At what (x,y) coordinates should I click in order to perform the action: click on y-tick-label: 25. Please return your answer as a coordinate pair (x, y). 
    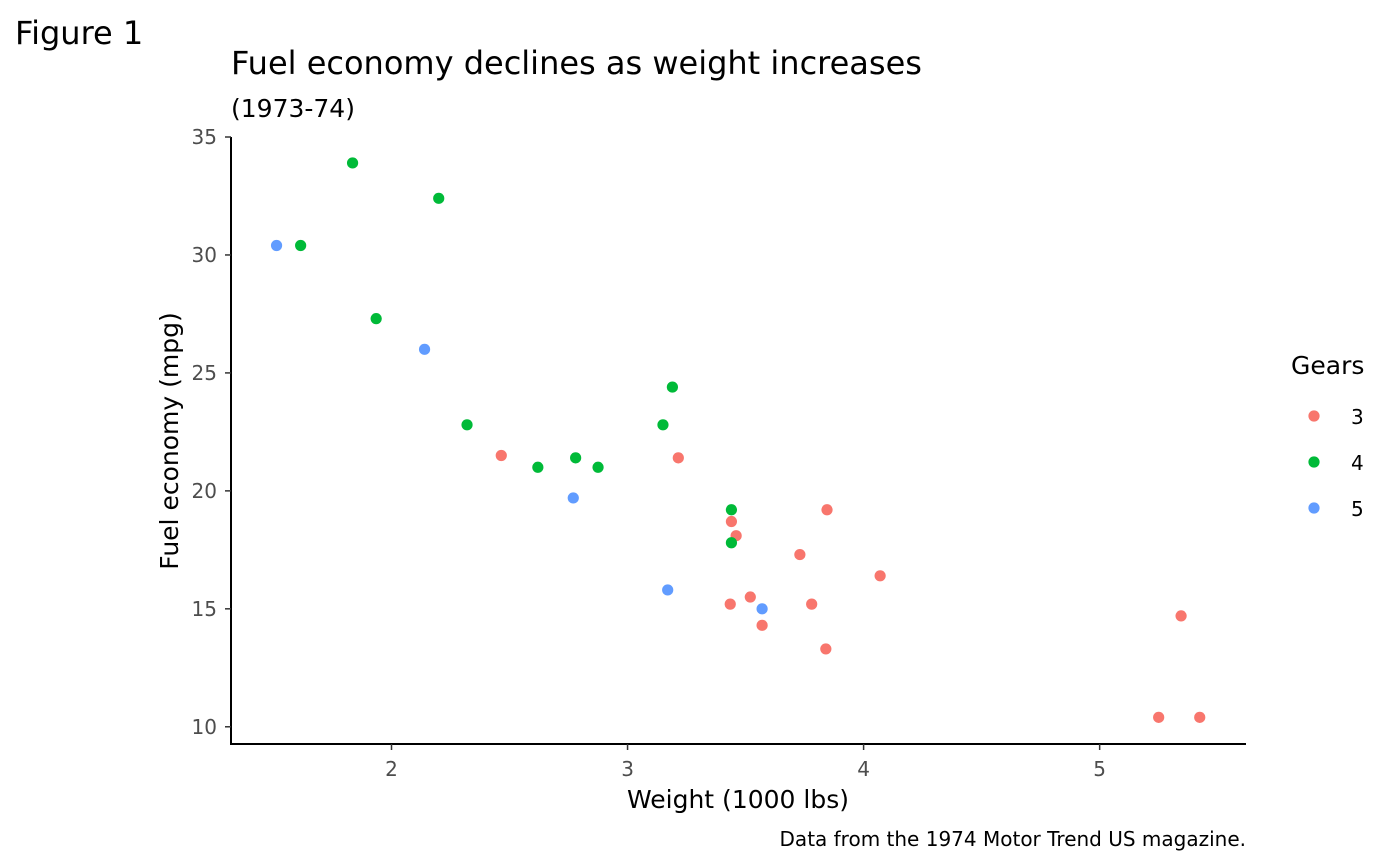
    Looking at the image, I should click on (204, 373).